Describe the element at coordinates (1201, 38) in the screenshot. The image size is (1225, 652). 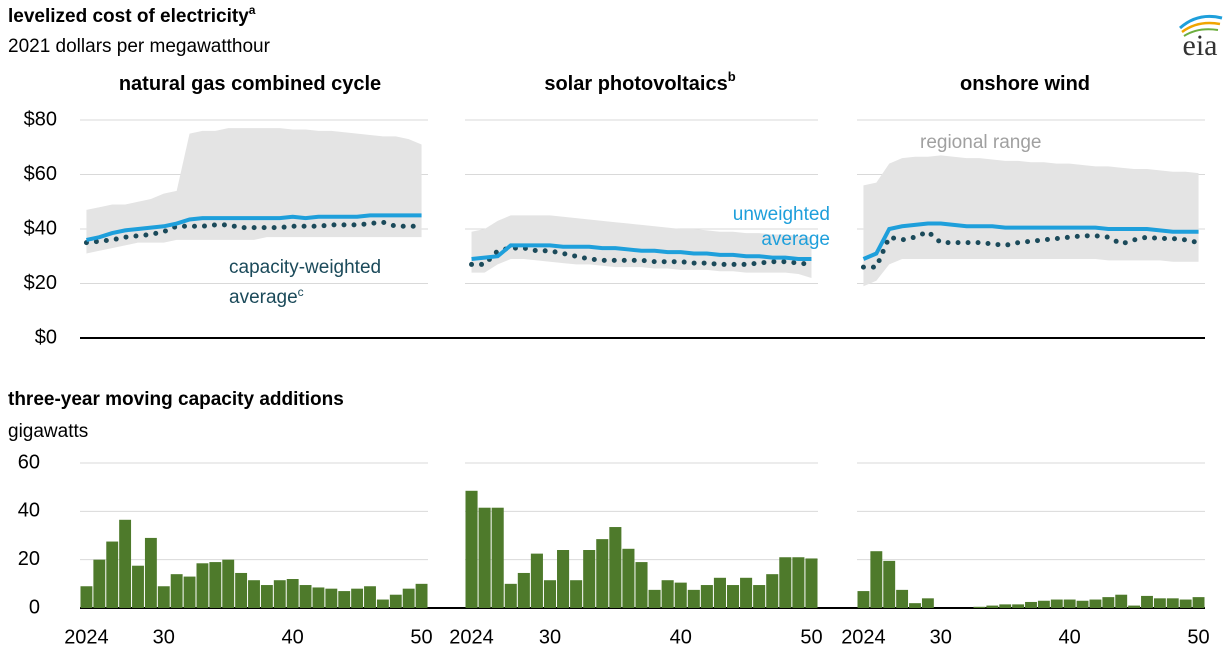
I see `logo: eia` at that location.